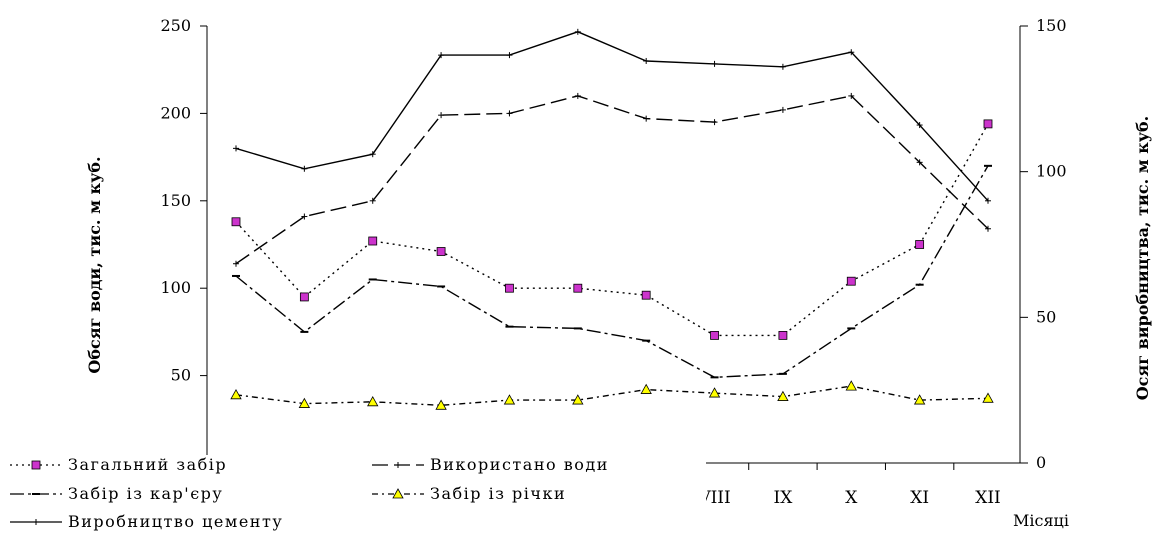  Describe the element at coordinates (175, 25) in the screenshot. I see `y-tick-label-left: 250` at that location.